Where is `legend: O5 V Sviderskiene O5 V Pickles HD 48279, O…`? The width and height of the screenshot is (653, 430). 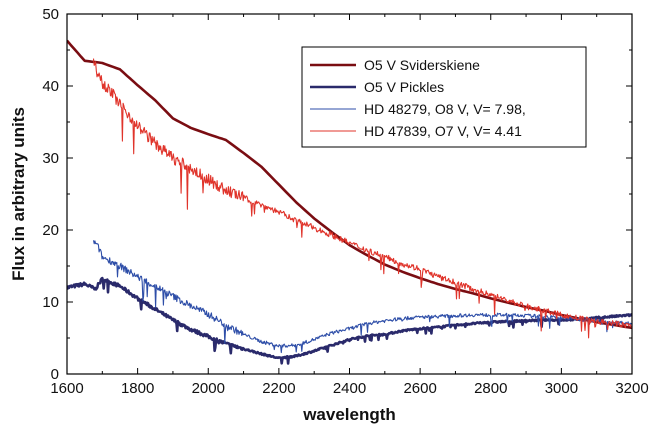 legend: O5 V Sviderskiene O5 V Pickles HD 48279, O… is located at coordinates (444, 97).